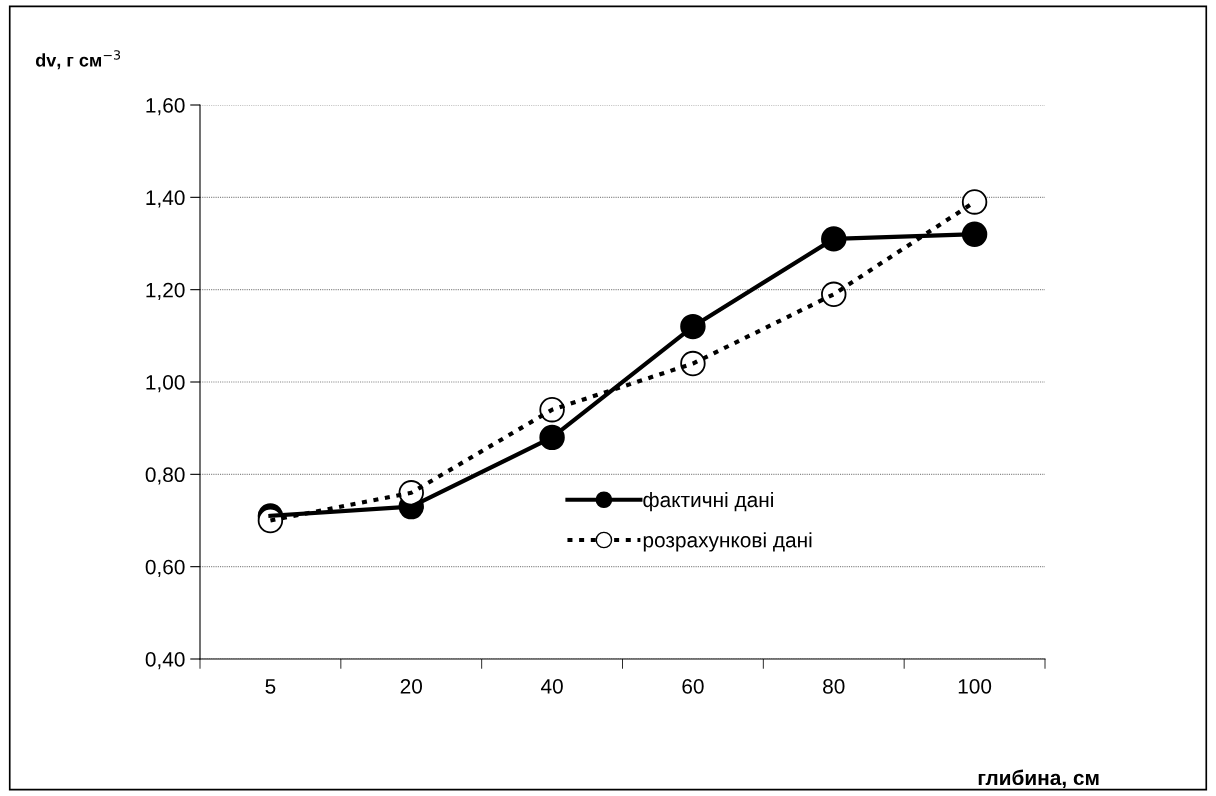 Image resolution: width=1216 pixels, height=796 pixels. I want to click on x-tick-label: 40, so click(551, 686).